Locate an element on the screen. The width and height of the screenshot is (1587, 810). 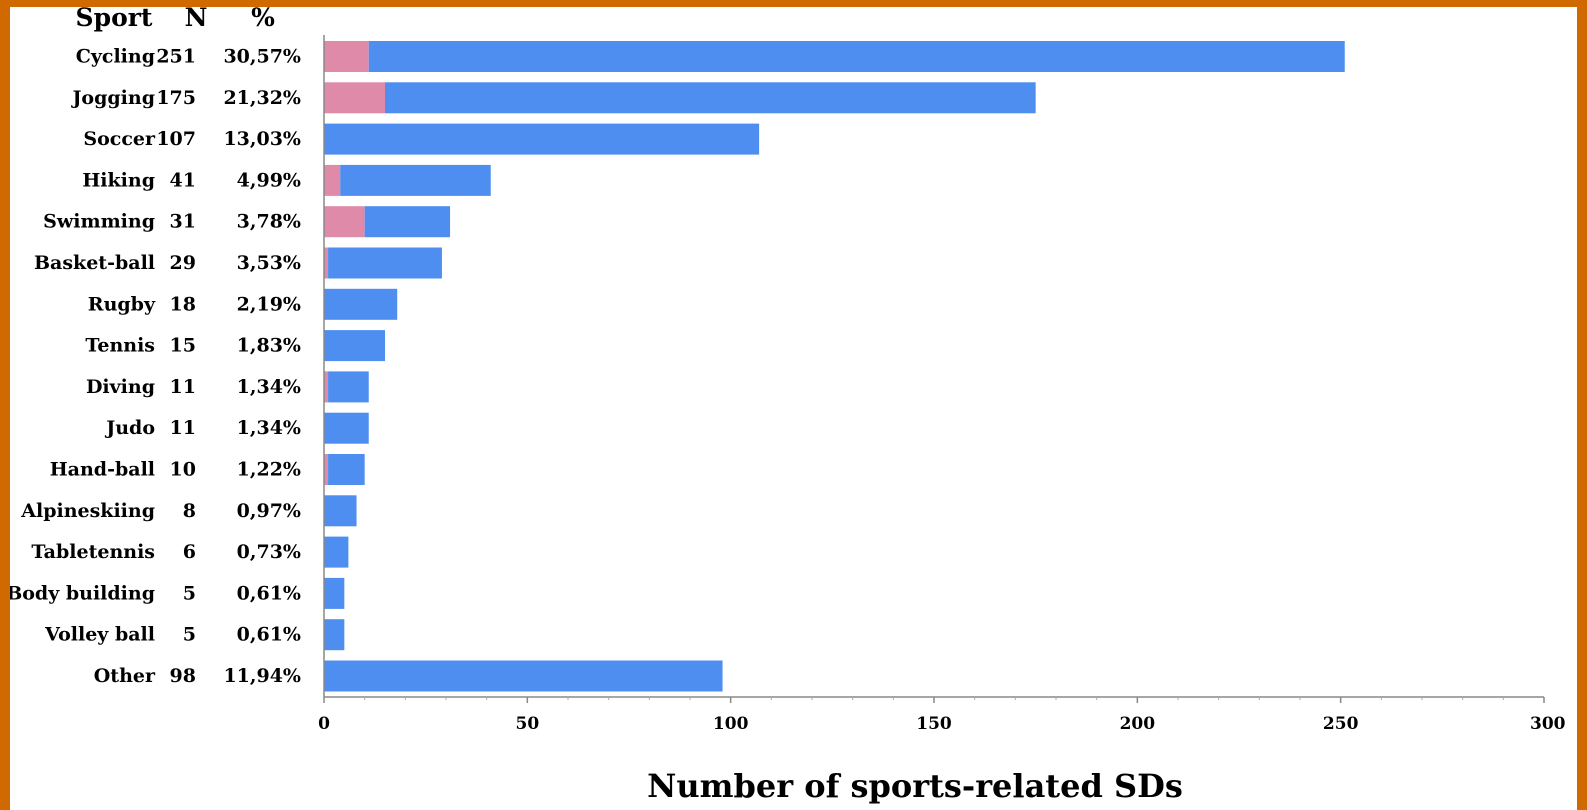
sport-label: Body building is located at coordinates (82, 593).